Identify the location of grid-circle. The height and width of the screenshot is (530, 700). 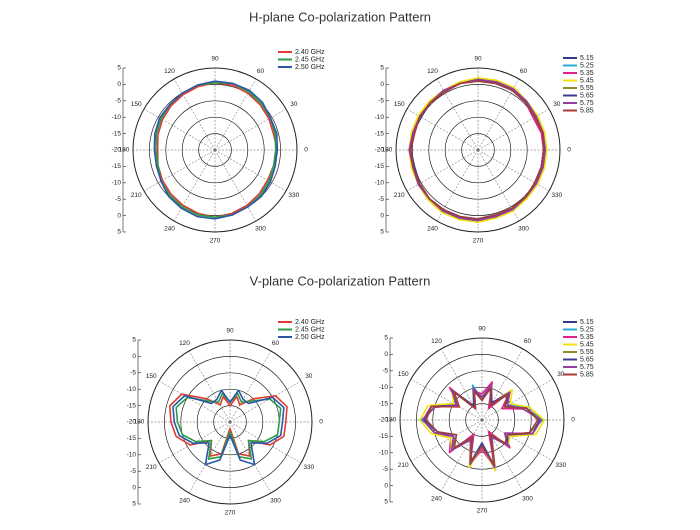
(478, 150).